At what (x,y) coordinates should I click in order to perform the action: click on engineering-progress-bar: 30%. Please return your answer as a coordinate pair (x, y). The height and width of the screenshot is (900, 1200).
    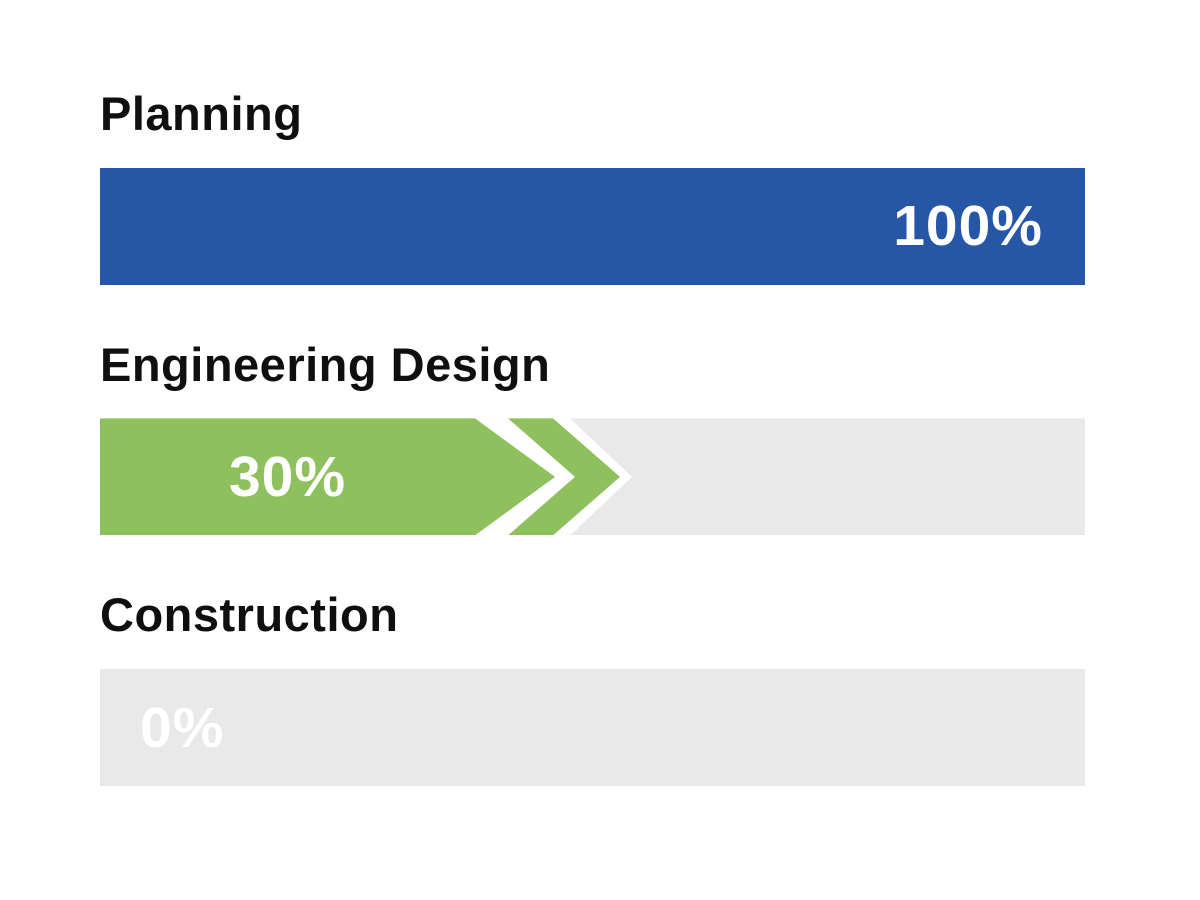
    Looking at the image, I should click on (592, 477).